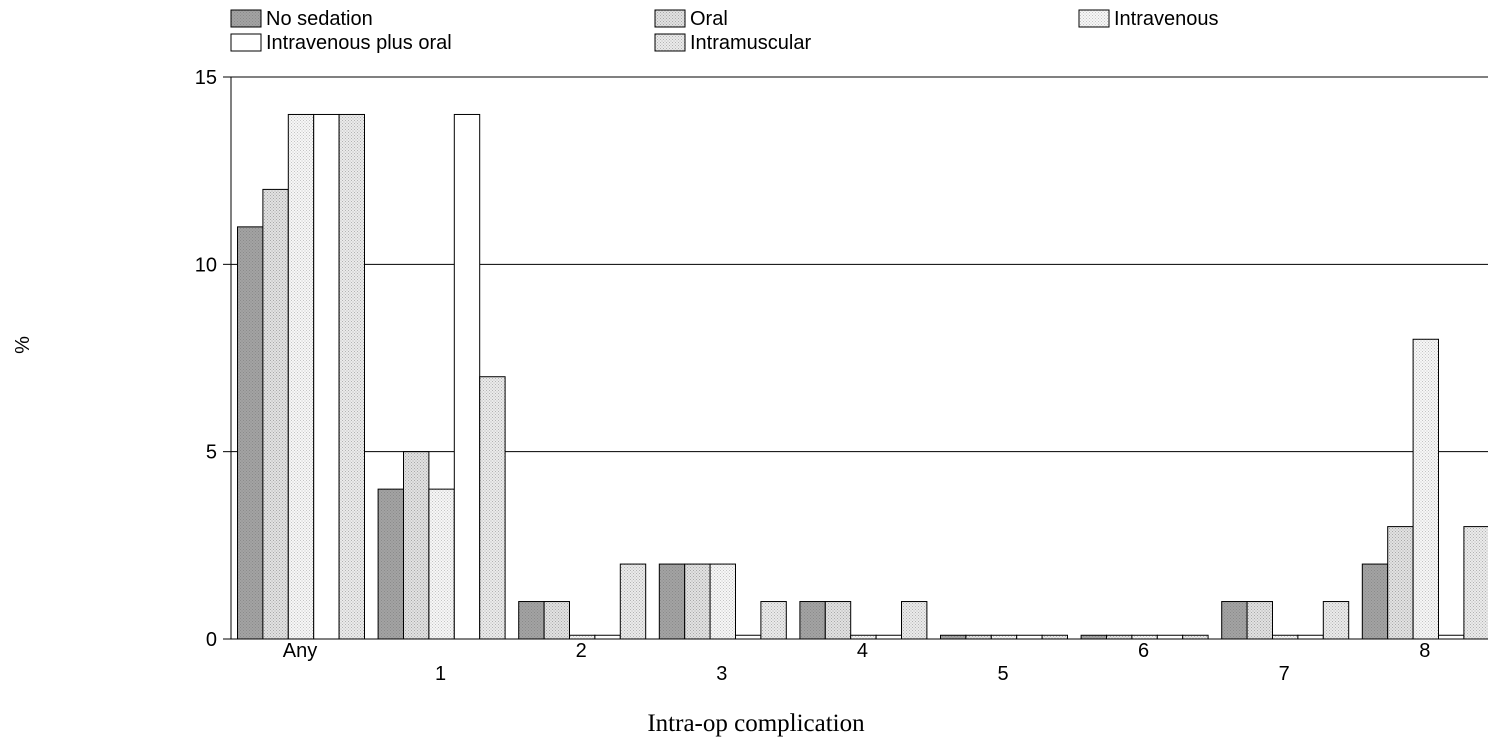  I want to click on legend-item: Intravenous, so click(1149, 19).